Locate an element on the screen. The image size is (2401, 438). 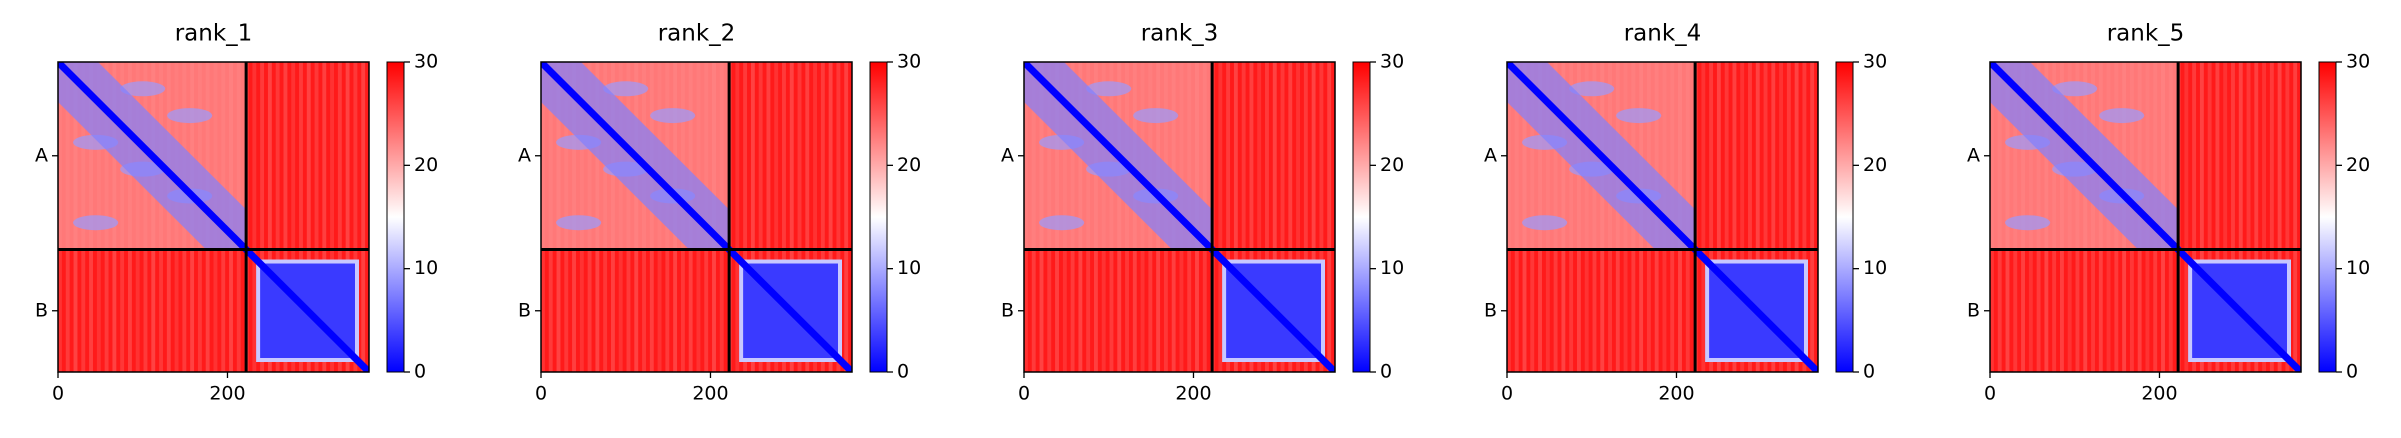
panel: rank_5 0 200 A B 0 10 20 30 is located at coordinates (2168, 213).